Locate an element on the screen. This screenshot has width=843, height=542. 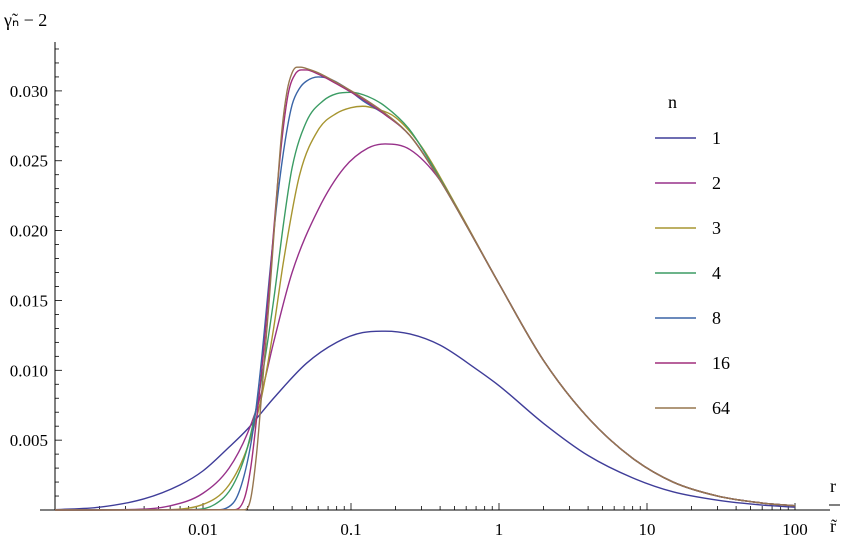
x-tick-label: 0.01 is located at coordinates (203, 529).